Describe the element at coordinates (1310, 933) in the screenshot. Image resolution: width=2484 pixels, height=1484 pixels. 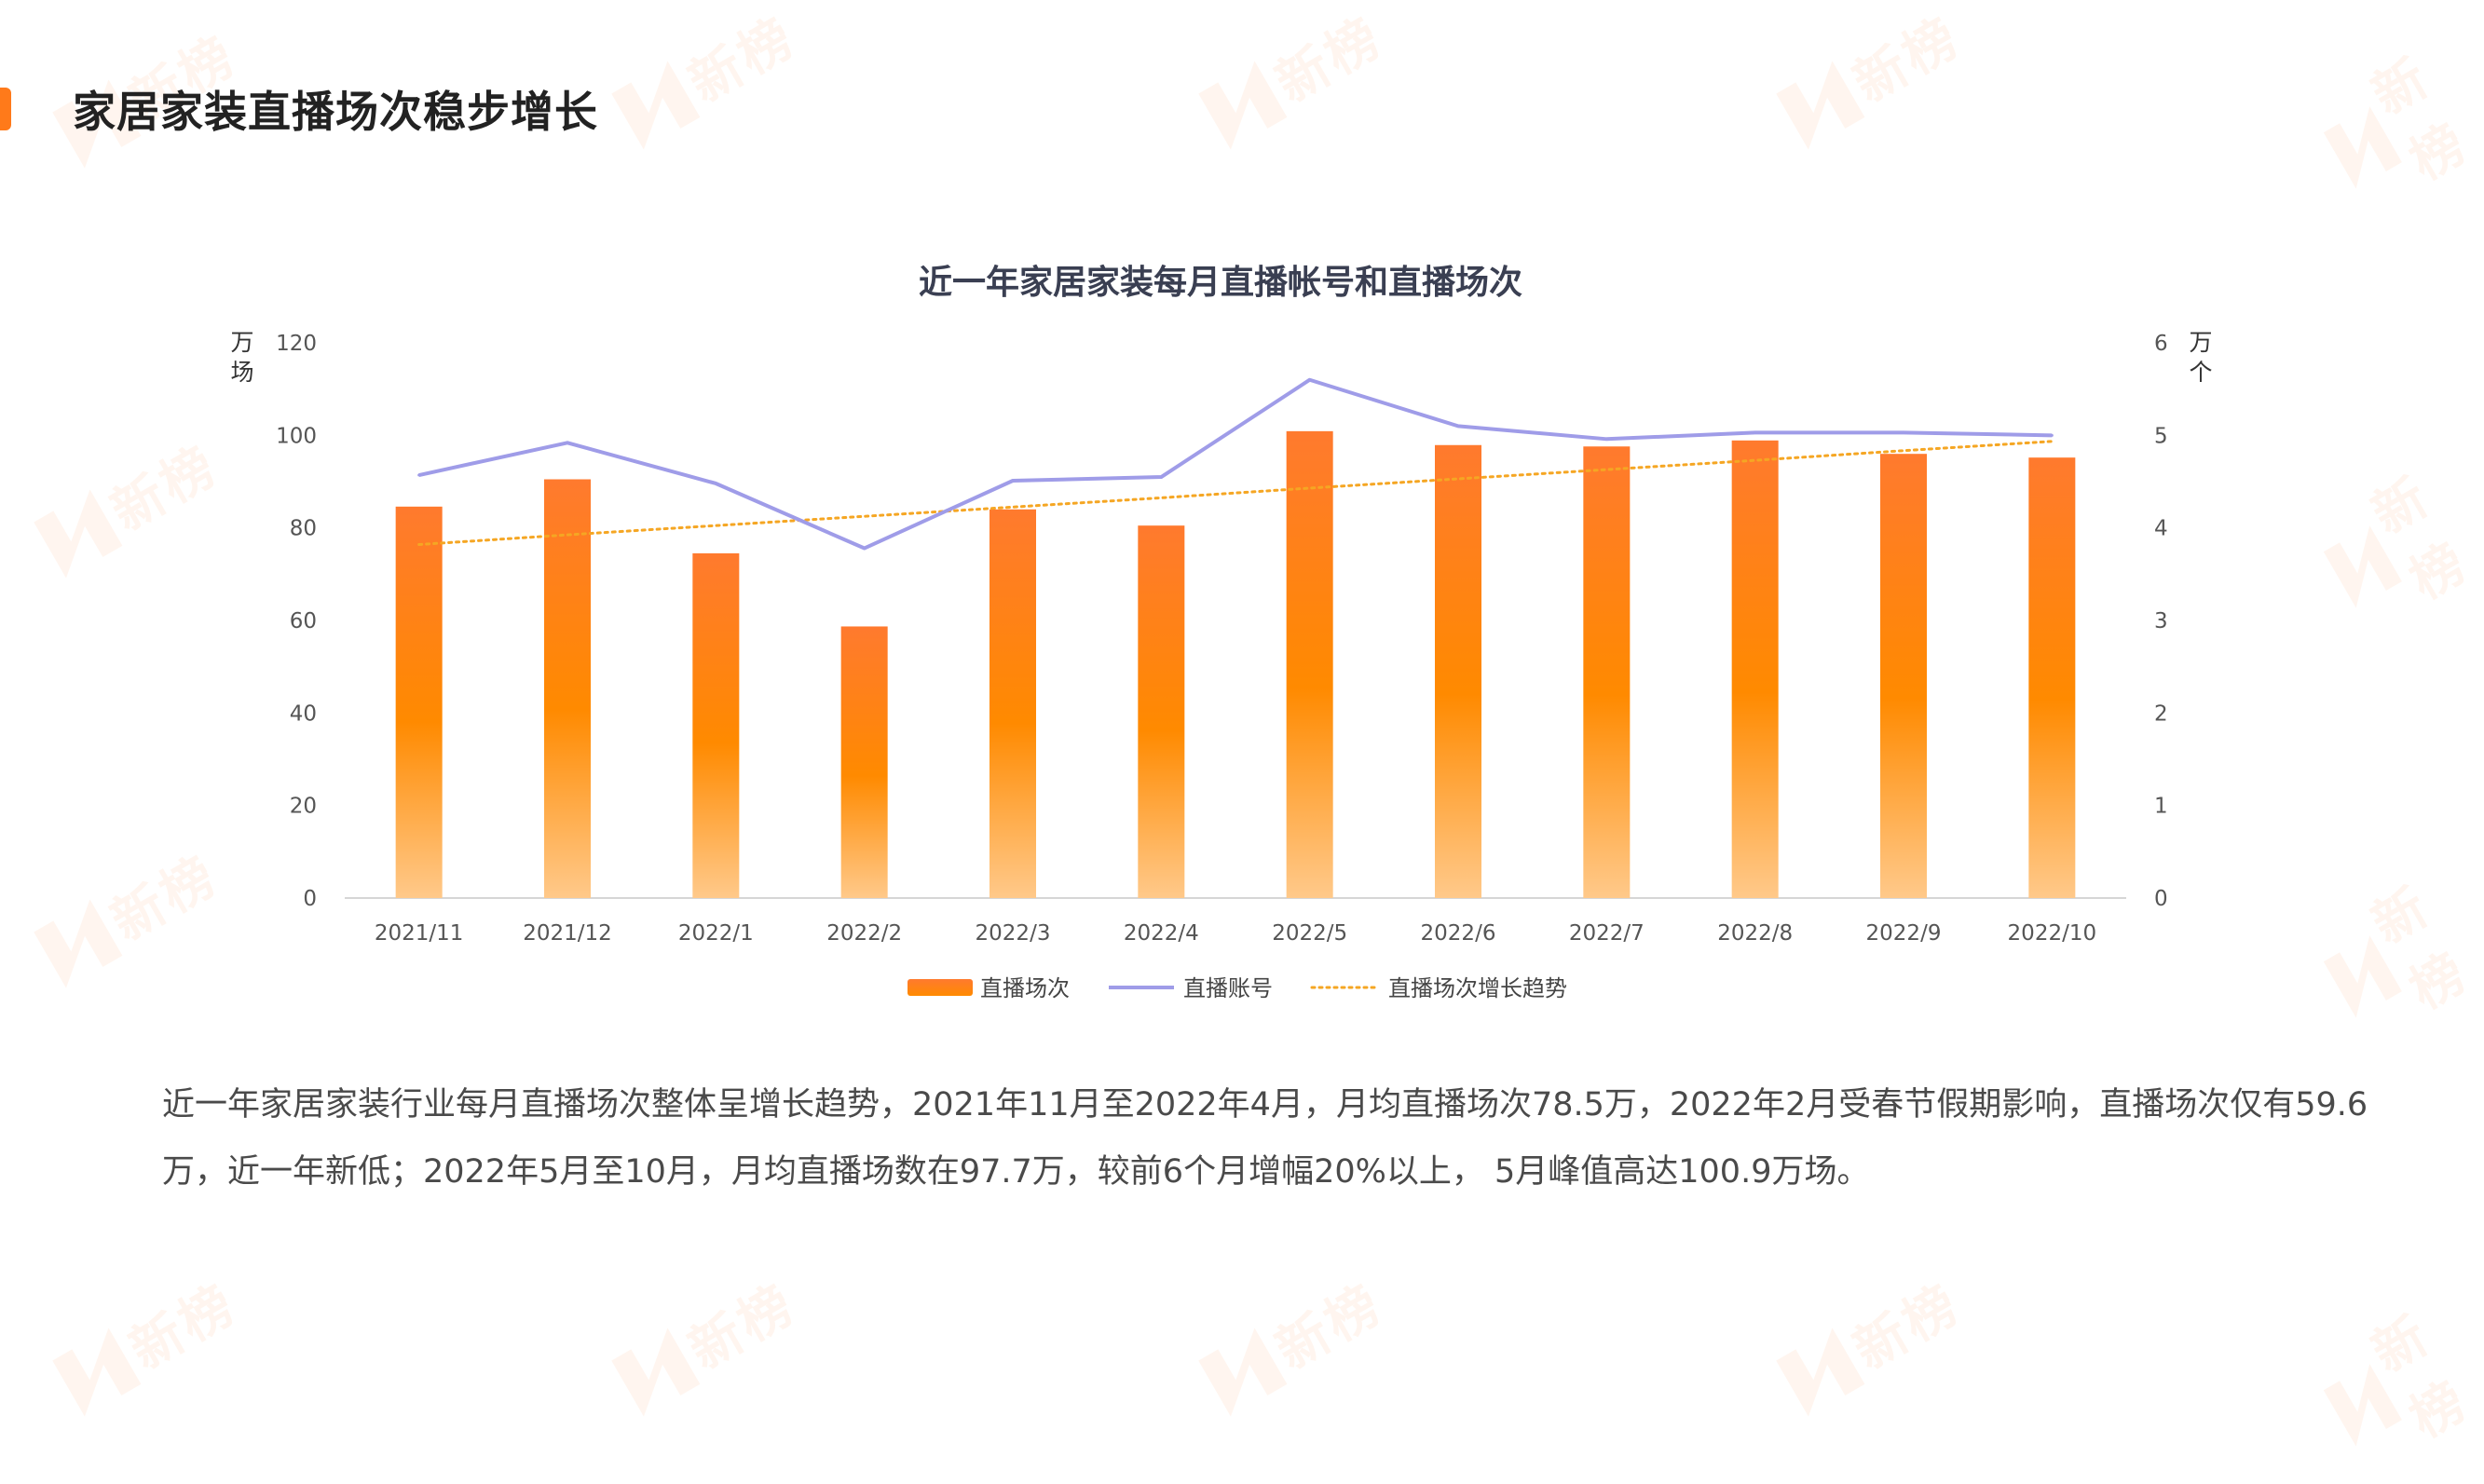
I see `x-tick-label: 2022/5` at that location.